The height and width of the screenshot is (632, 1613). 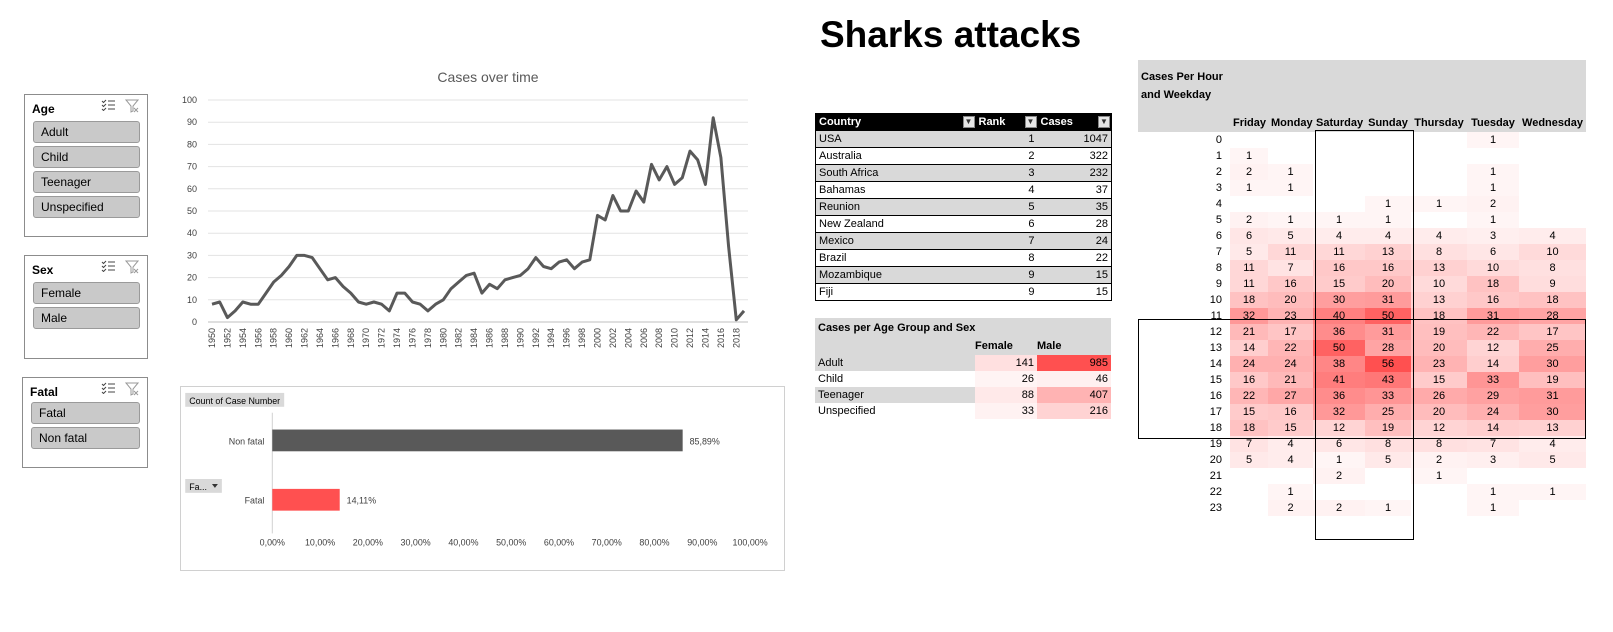 I want to click on header-cases: Cases ▼, so click(x=1074, y=122).